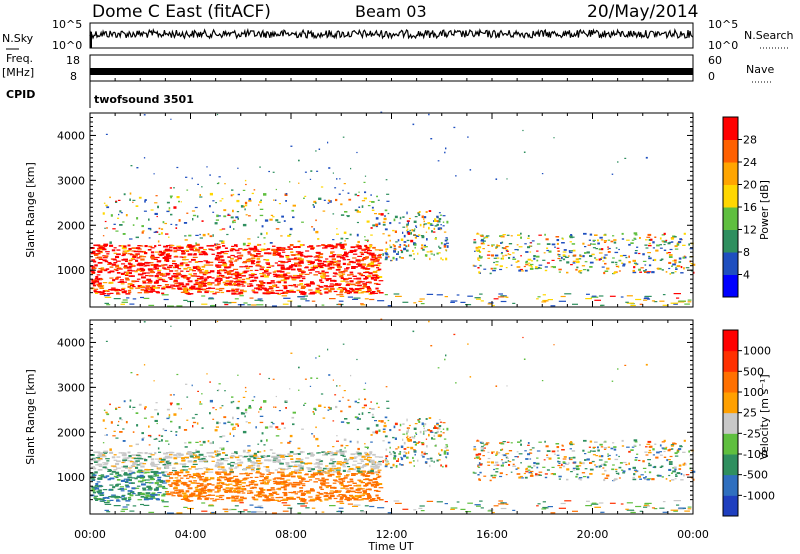 The width and height of the screenshot is (800, 554). What do you see at coordinates (73, 76) in the screenshot?
I see `freq-bottom-tick: 8` at bounding box center [73, 76].